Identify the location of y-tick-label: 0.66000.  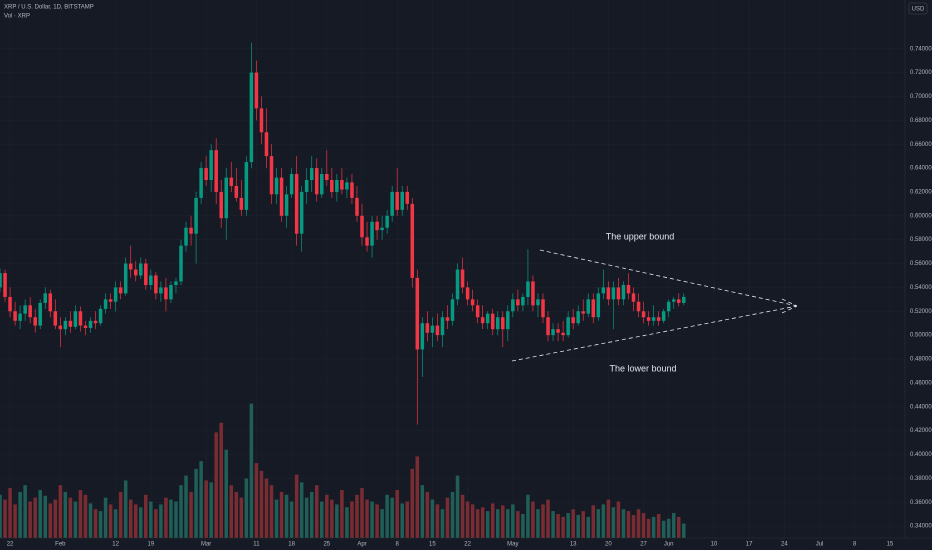
(921, 145).